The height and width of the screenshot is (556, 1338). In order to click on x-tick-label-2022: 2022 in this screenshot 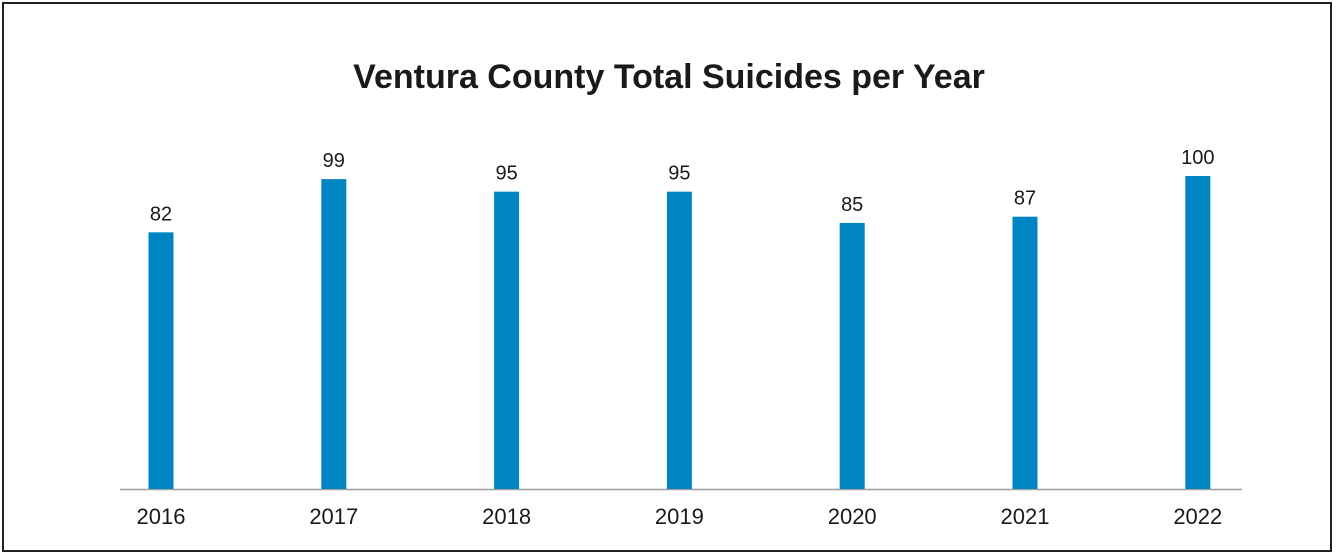, I will do `click(1197, 516)`.